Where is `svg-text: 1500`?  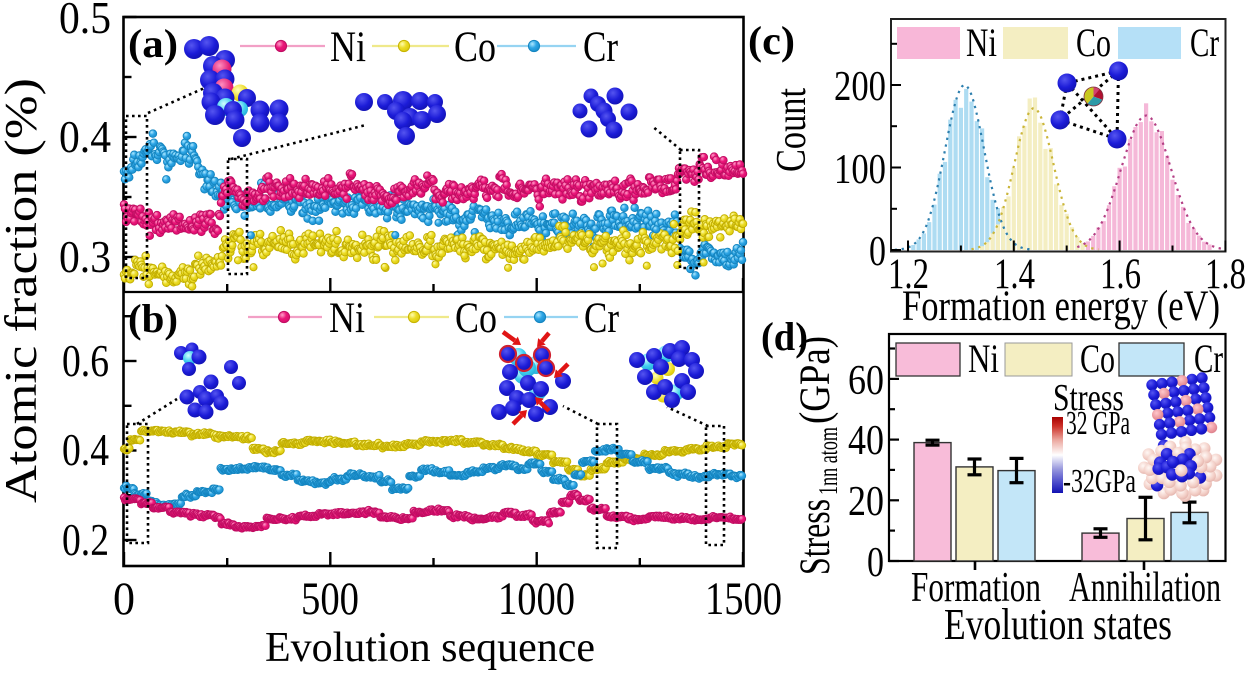
svg-text: 1500 is located at coordinates (743, 599).